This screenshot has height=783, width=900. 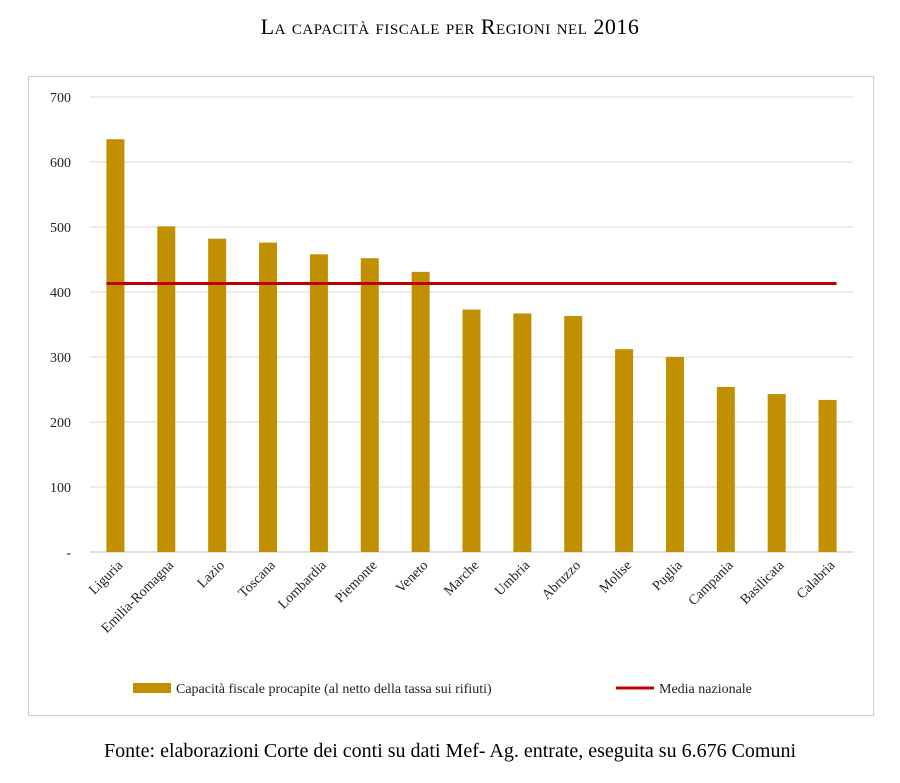 I want to click on x-tick-label: Puglia, so click(x=668, y=576).